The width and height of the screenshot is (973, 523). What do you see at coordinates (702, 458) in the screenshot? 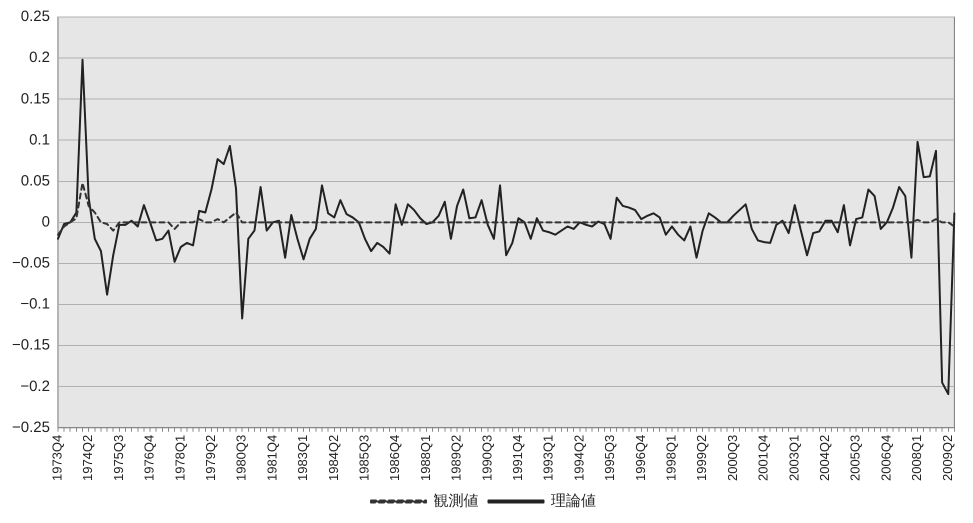
I see `x-tick-label: 1999Q2` at bounding box center [702, 458].